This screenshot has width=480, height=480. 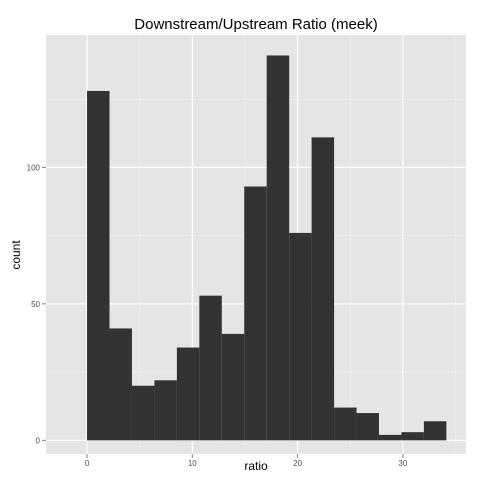 I want to click on x-axis-ticks: 0 10 20 30, so click(x=246, y=461).